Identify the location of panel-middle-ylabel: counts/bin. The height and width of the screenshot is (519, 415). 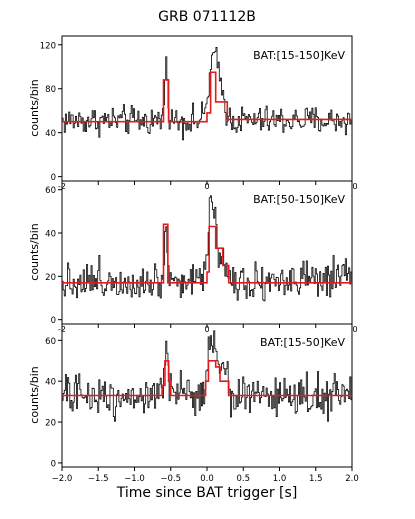
(34, 252).